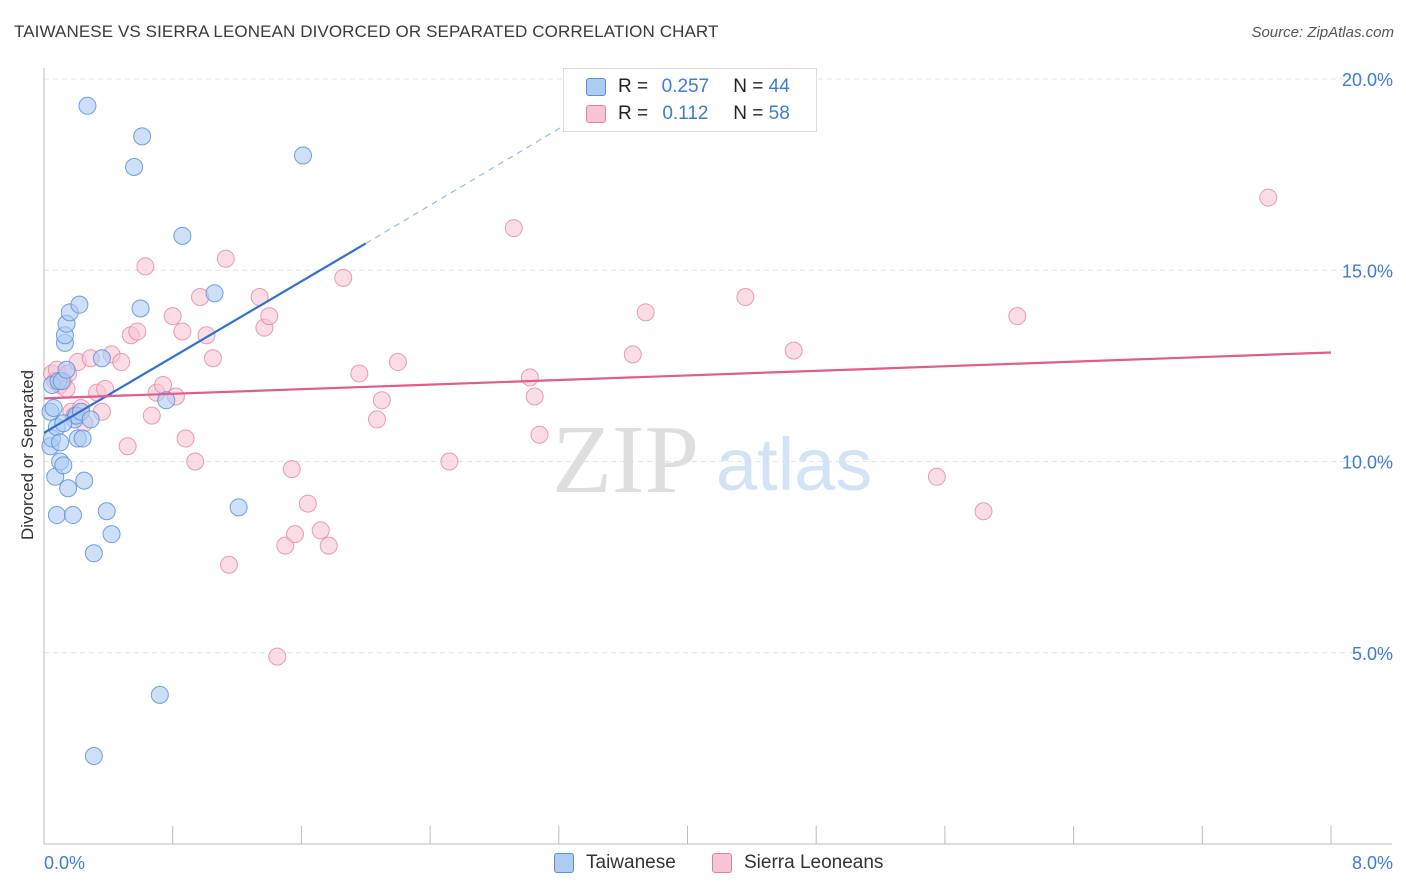 Image resolution: width=1406 pixels, height=892 pixels. I want to click on x-tick-label: 8.0%, so click(1372, 863).